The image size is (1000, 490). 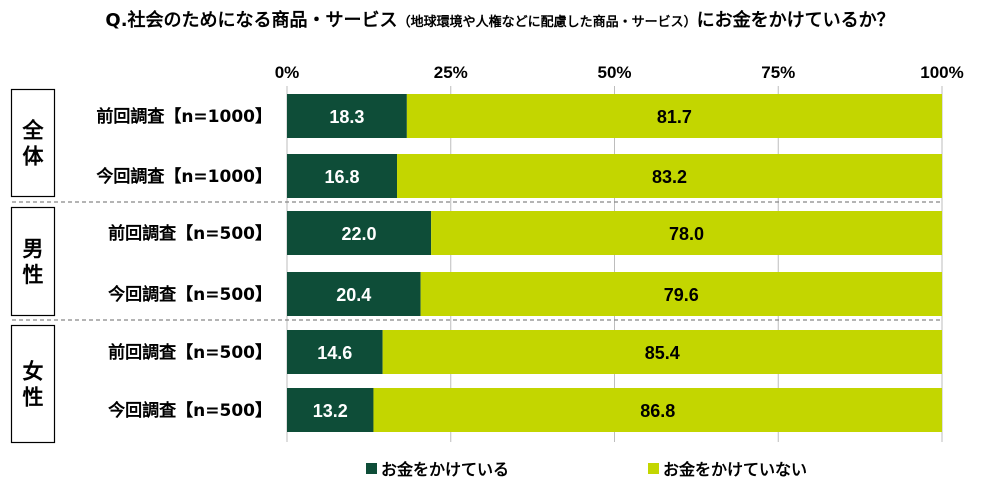 I want to click on row-label: 前回調査【n=1000】, so click(x=184, y=116).